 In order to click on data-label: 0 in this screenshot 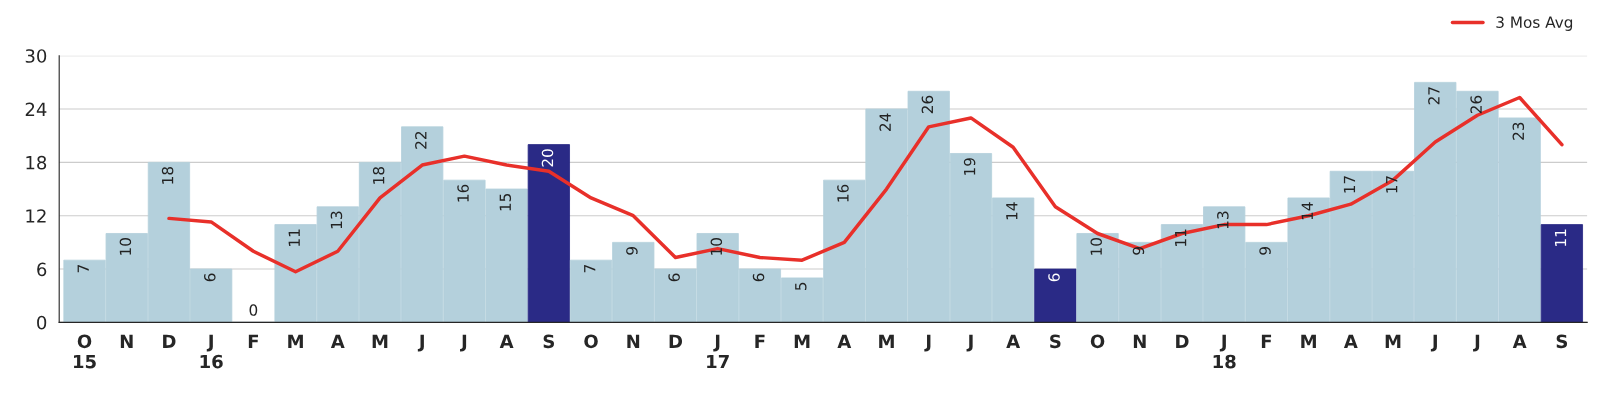, I will do `click(253, 310)`.